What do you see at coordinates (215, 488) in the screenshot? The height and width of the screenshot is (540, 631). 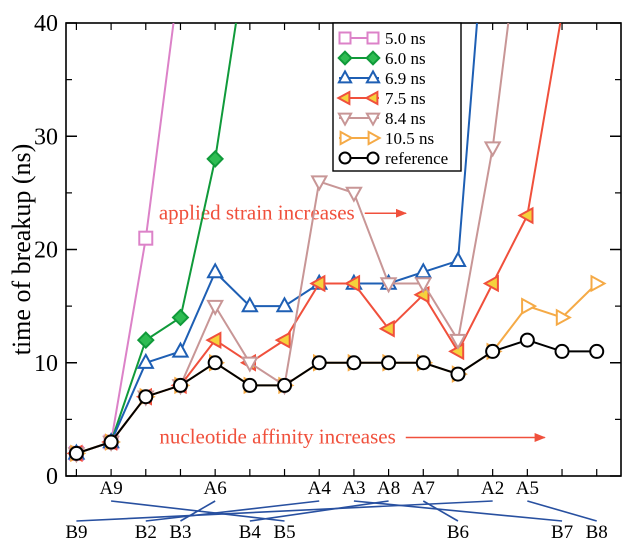 I see `site-label-top: A6` at bounding box center [215, 488].